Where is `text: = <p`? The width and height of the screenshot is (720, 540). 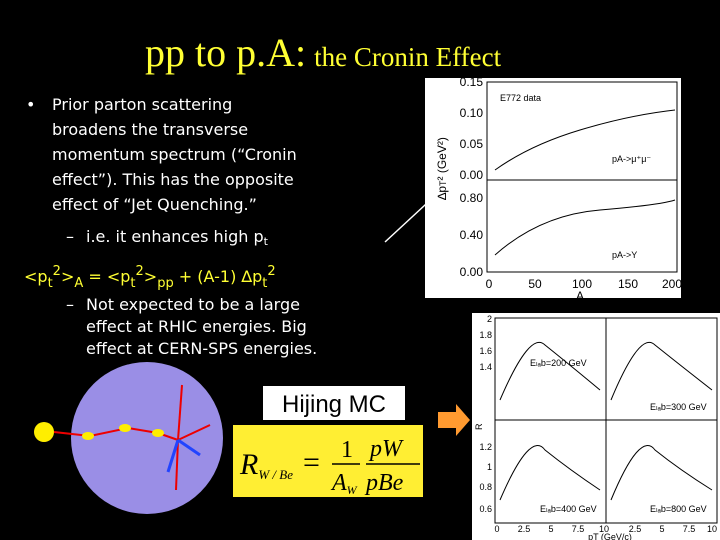
text: = <p is located at coordinates (106, 276).